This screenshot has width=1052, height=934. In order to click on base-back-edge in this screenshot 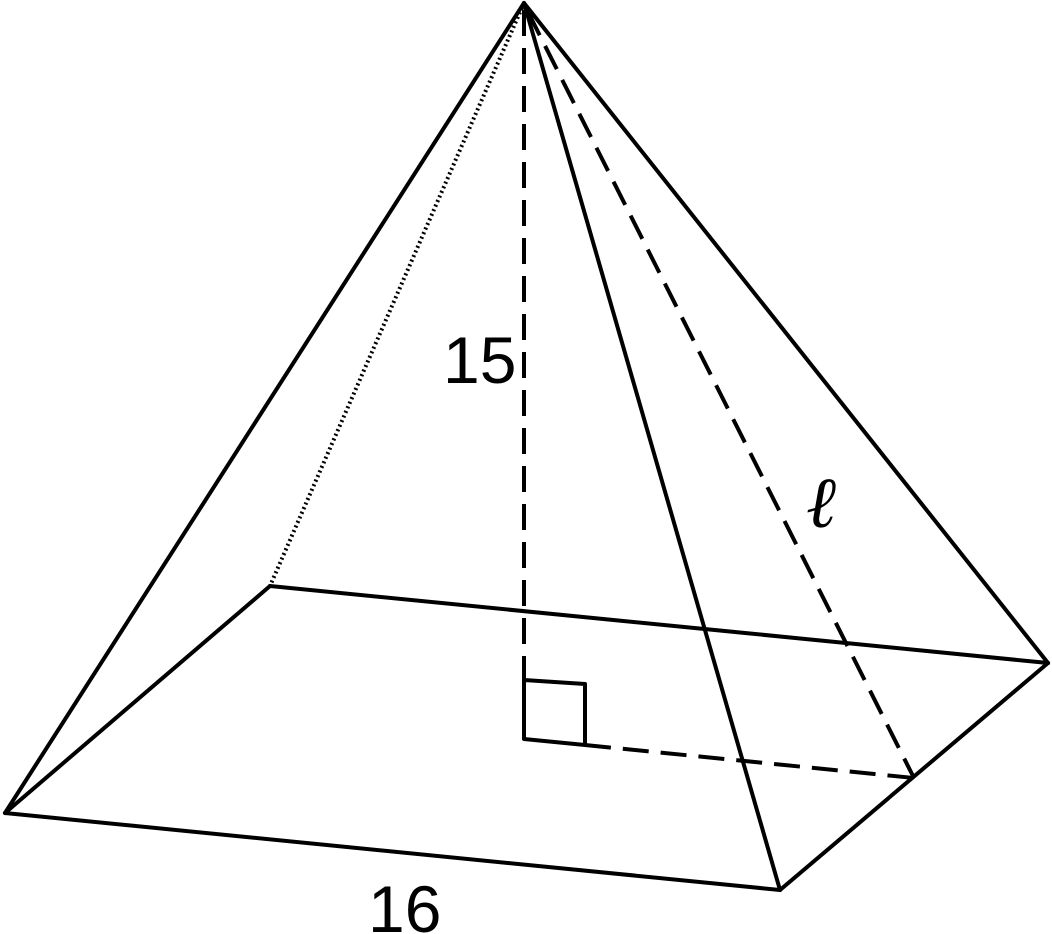, I will do `click(659, 624)`.